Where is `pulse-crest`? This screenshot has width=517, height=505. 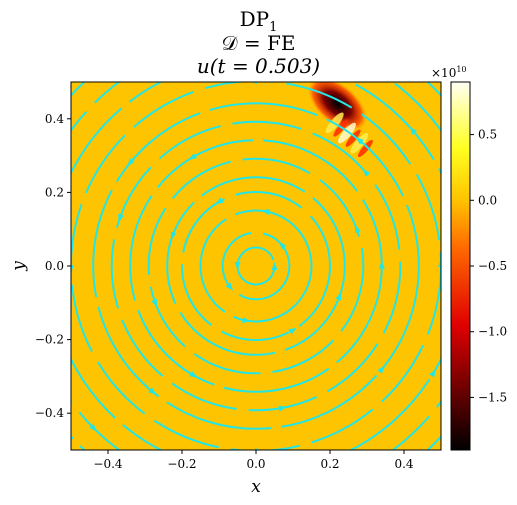
pulse-crest is located at coordinates (347, 133).